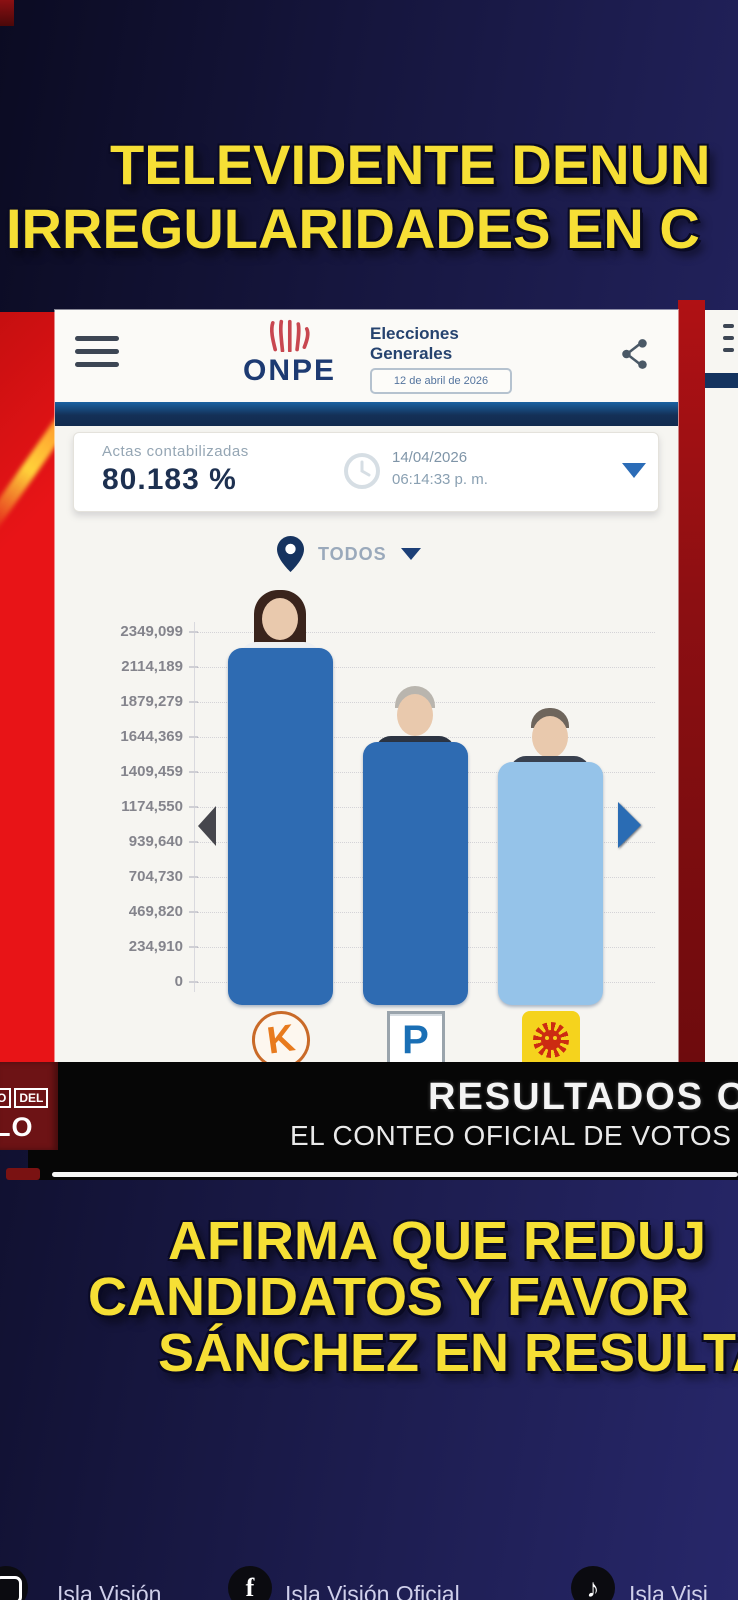 The image size is (738, 1600). I want to click on vote-bar-K, so click(280, 826).